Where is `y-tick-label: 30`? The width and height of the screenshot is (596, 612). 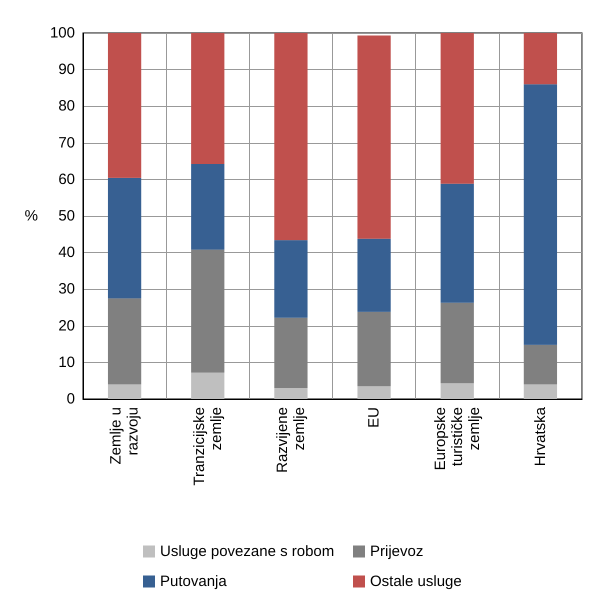 y-tick-label: 30 is located at coordinates (66, 289).